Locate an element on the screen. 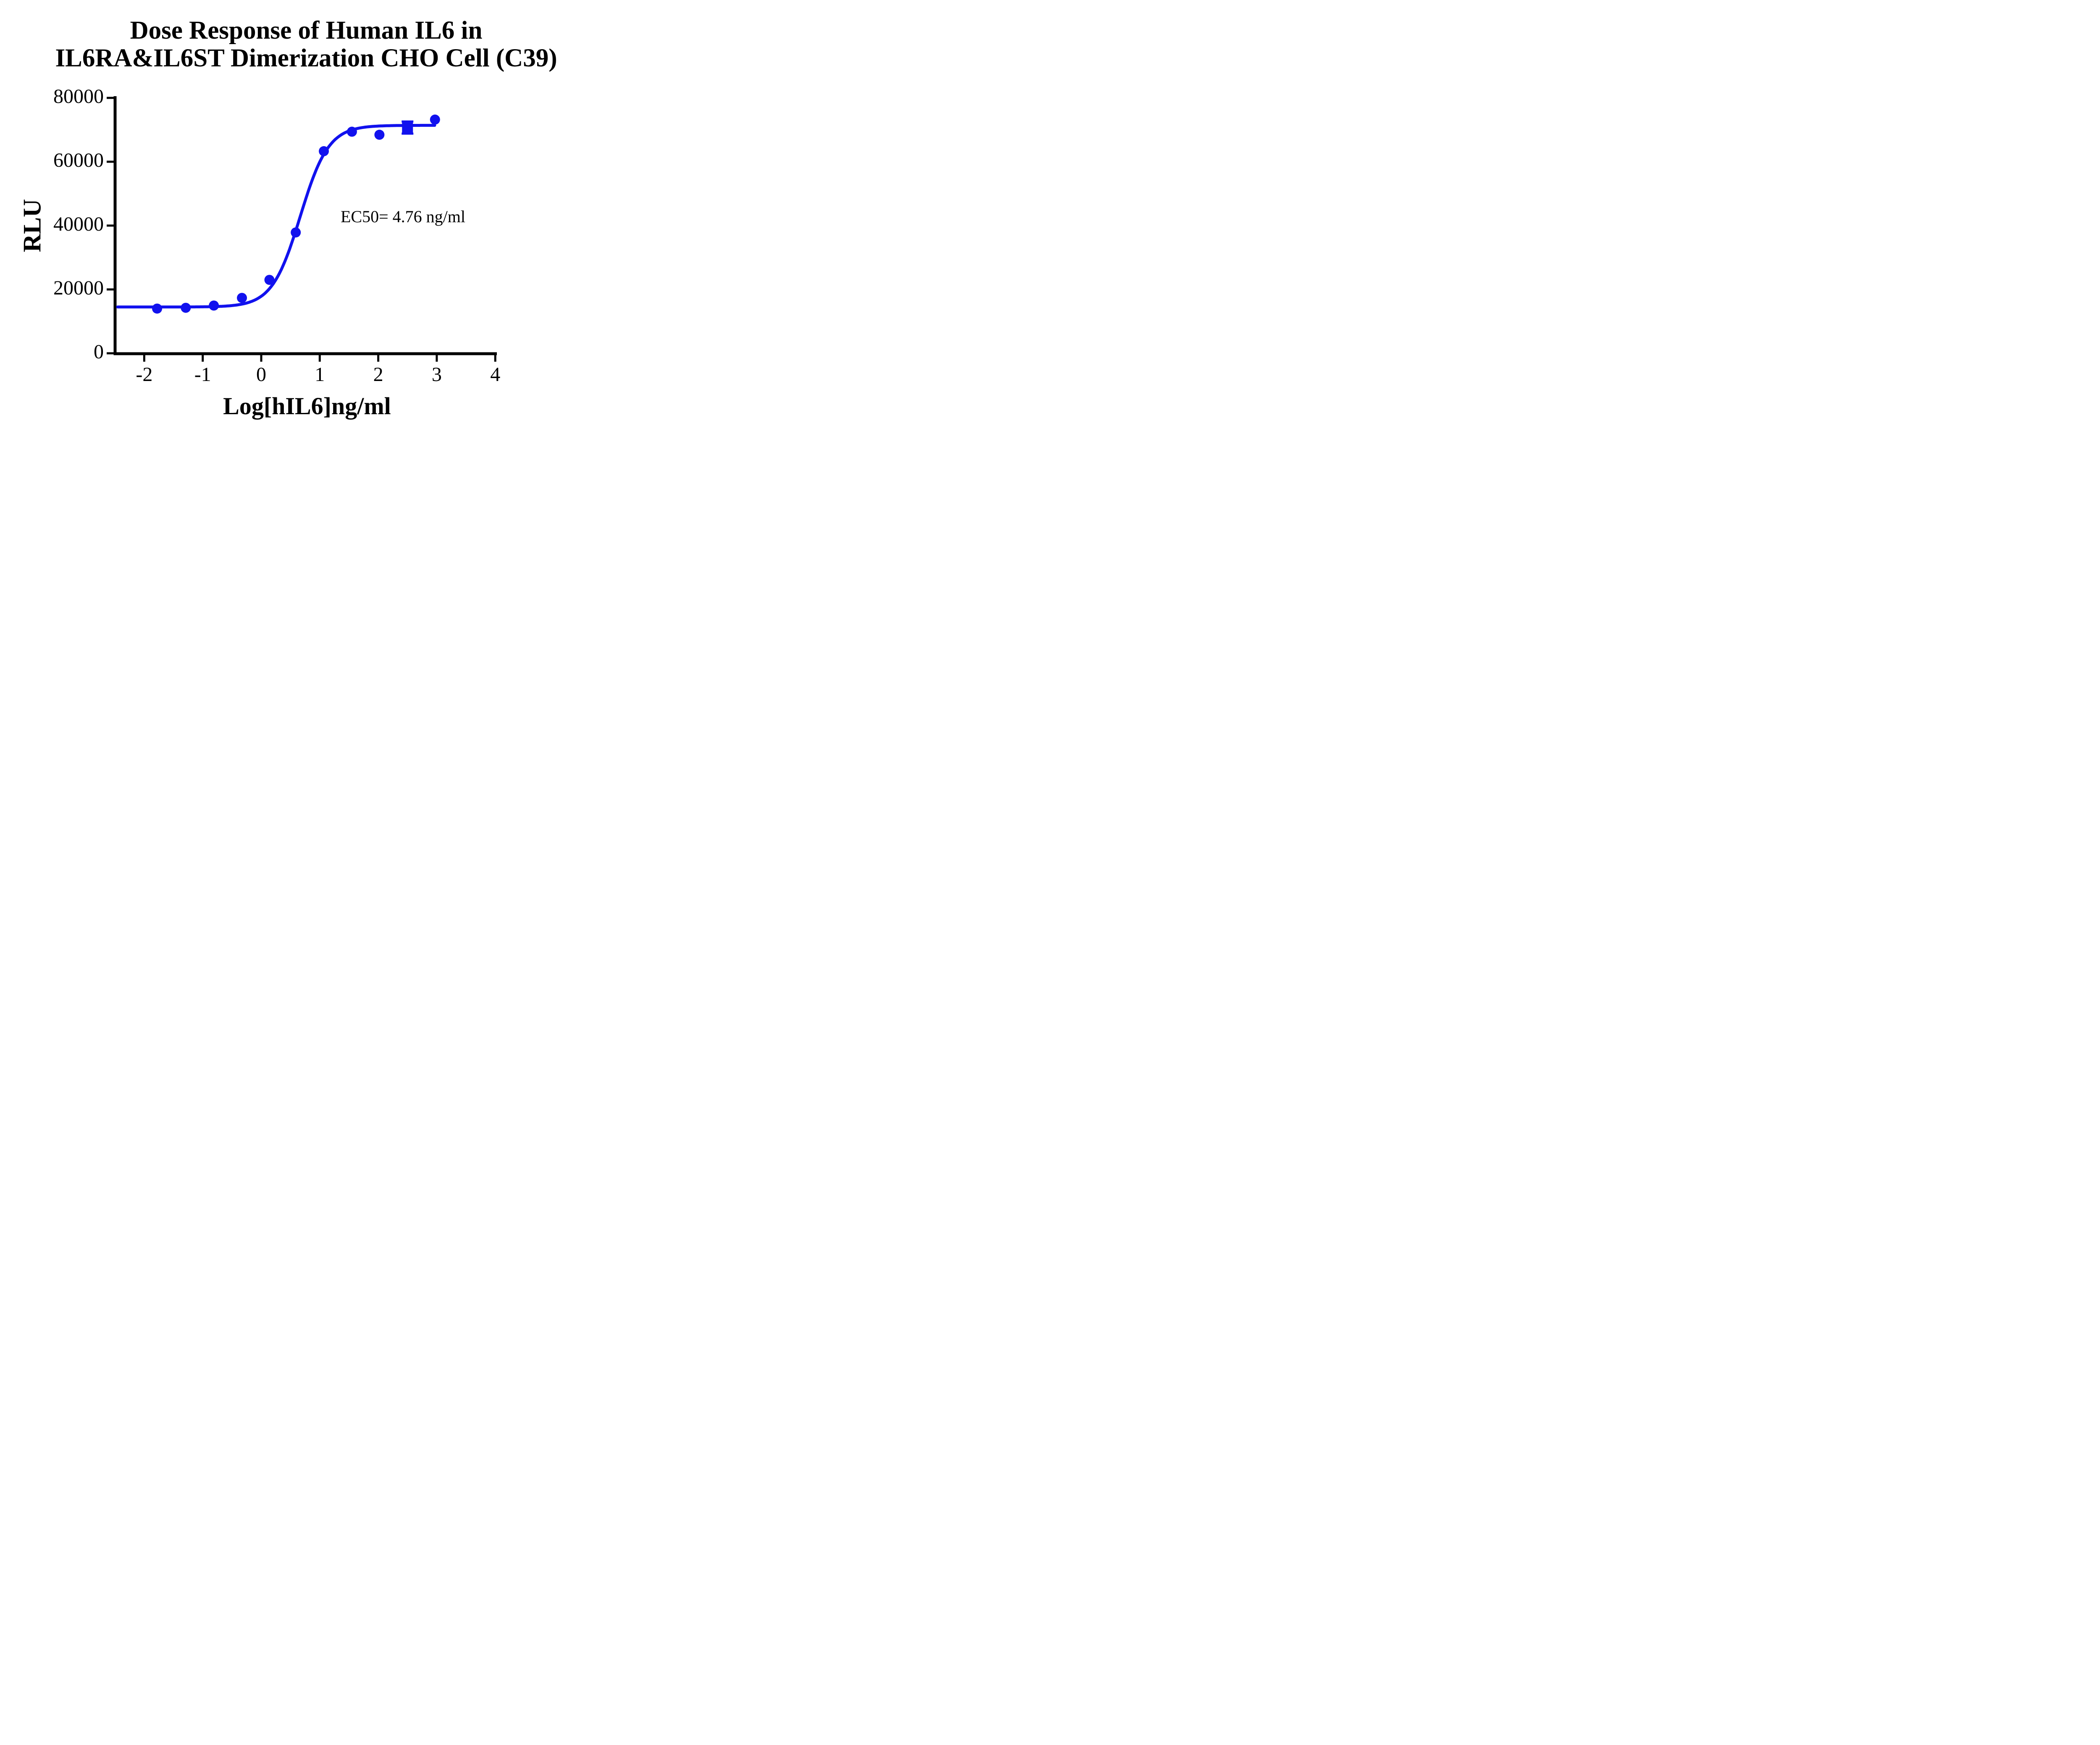 The image size is (2100, 1745). fit-curve is located at coordinates (276, 216).